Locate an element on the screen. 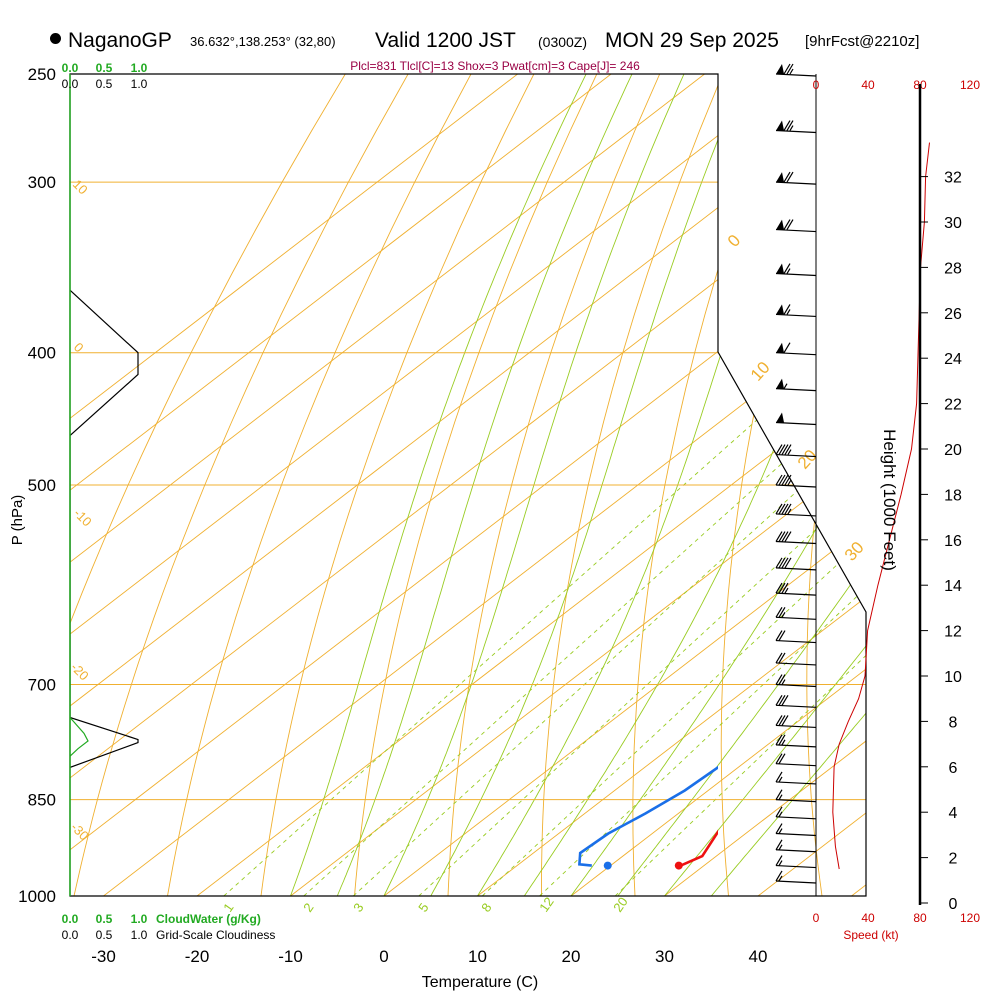  cloud-water-profile-line is located at coordinates (79, 737).